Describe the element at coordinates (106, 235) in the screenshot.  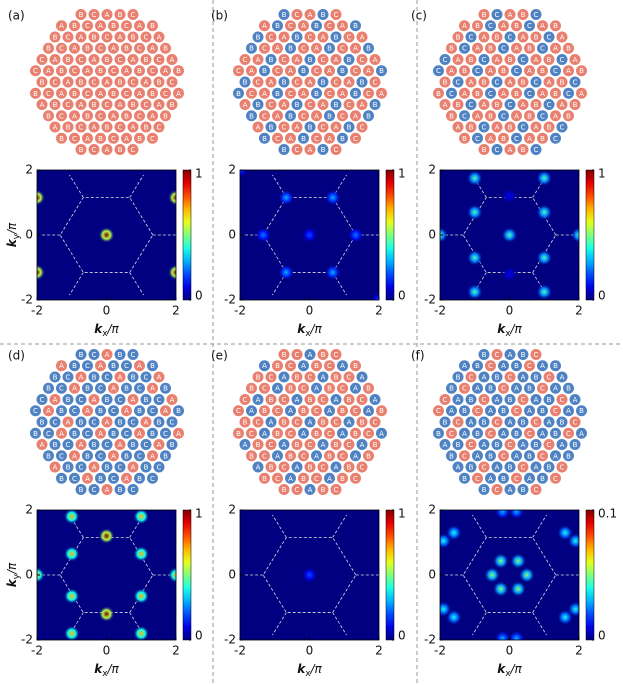
I see `heatmap` at that location.